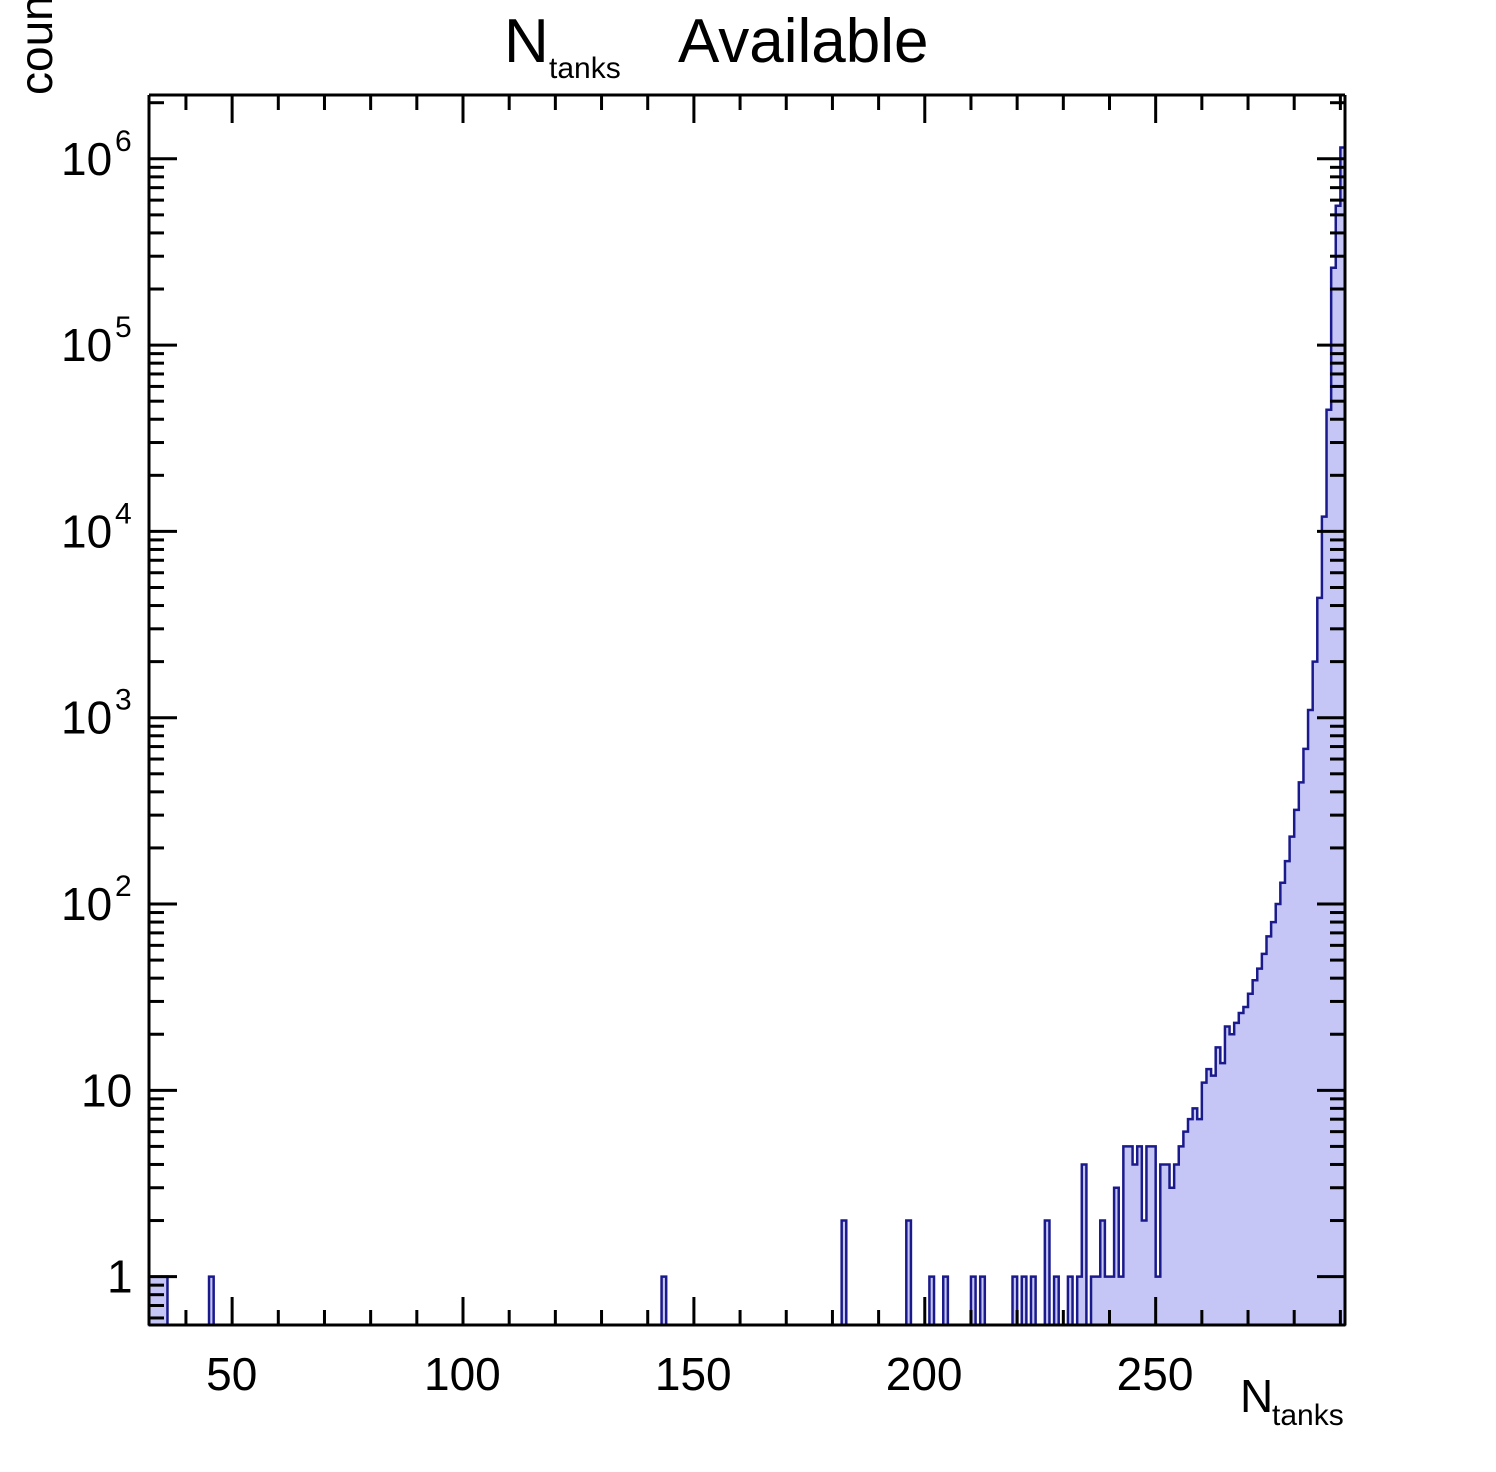 This screenshot has width=1496, height=1472. I want to click on y-tick-label: 10 4, so click(96, 527).